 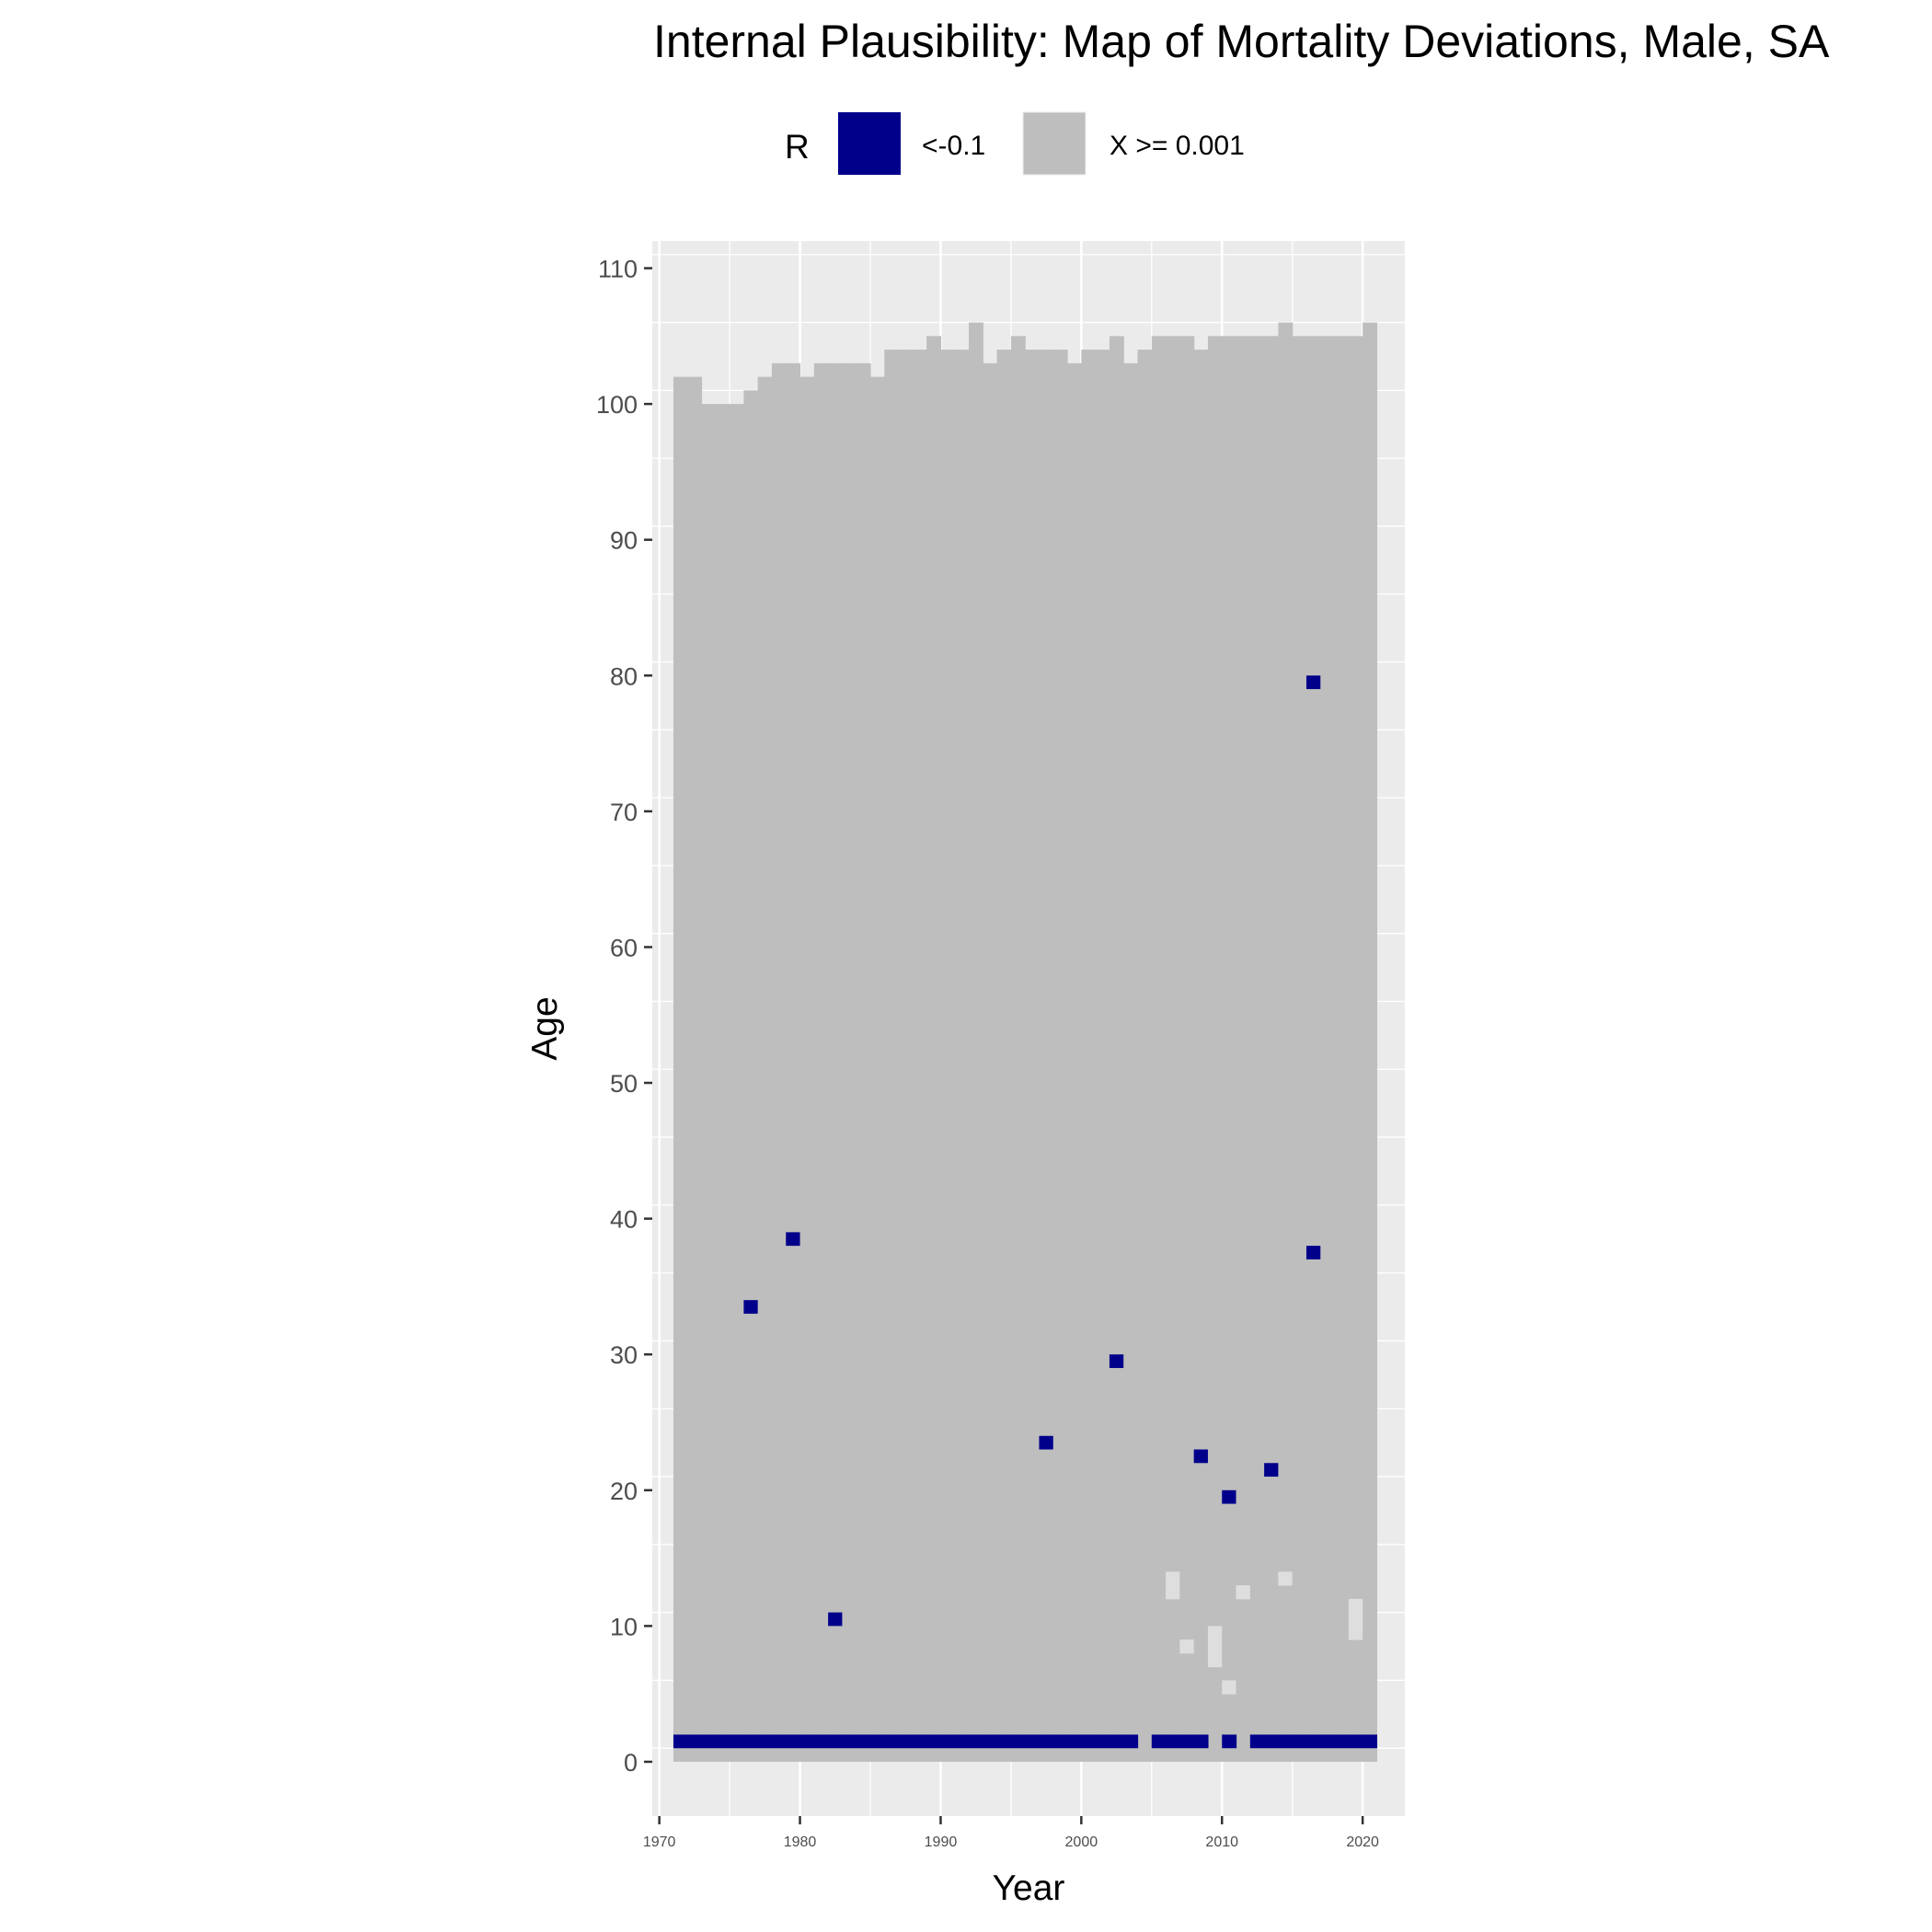 What do you see at coordinates (624, 1355) in the screenshot?
I see `y-tick-label: 30` at bounding box center [624, 1355].